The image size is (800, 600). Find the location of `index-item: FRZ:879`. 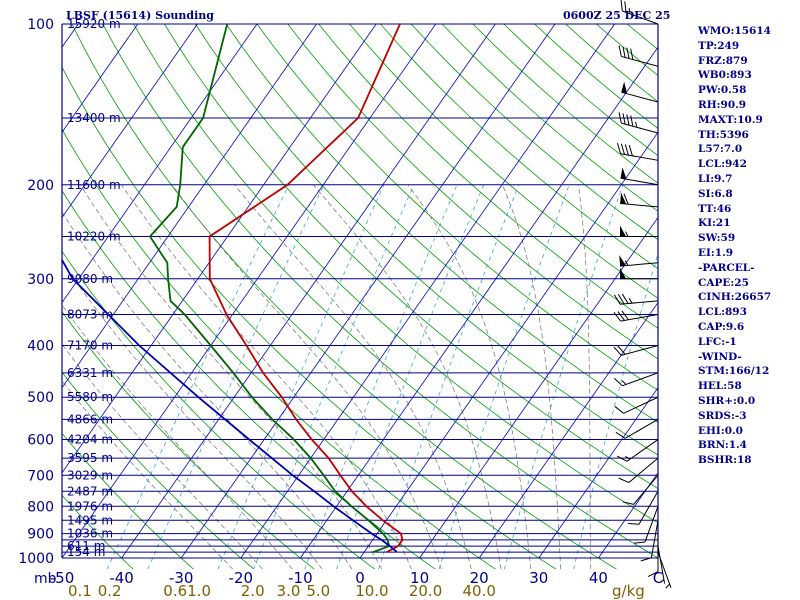

index-item: FRZ:879 is located at coordinates (723, 60).